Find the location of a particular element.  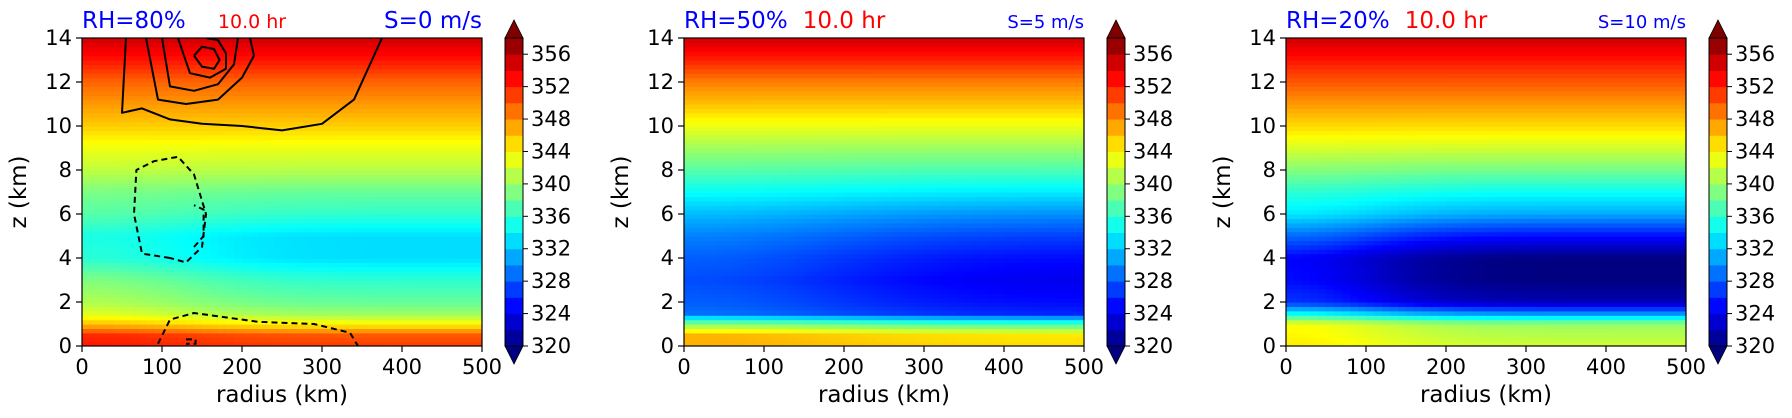

colorbar-tick-label: 328 is located at coordinates (1153, 281).